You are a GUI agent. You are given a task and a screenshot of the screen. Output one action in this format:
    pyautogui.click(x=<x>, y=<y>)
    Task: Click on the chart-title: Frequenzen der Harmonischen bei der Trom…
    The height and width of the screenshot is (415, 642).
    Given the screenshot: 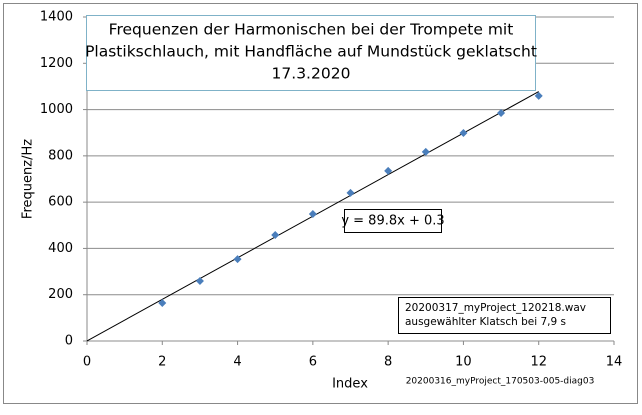 What is the action you would take?
    pyautogui.click(x=311, y=30)
    